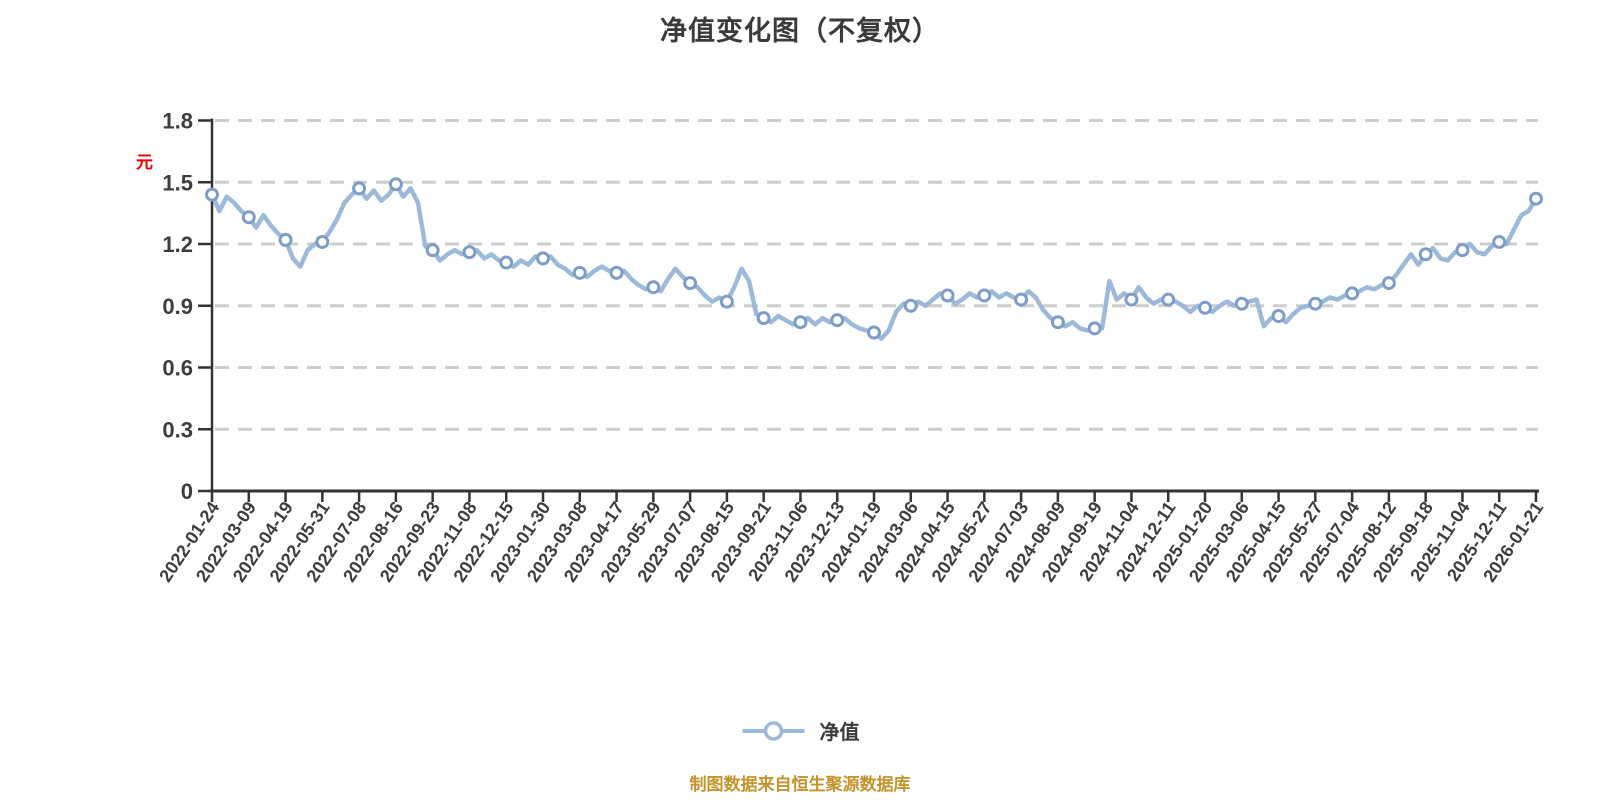 This screenshot has width=1600, height=800. I want to click on legend-label: 净值, so click(839, 733).